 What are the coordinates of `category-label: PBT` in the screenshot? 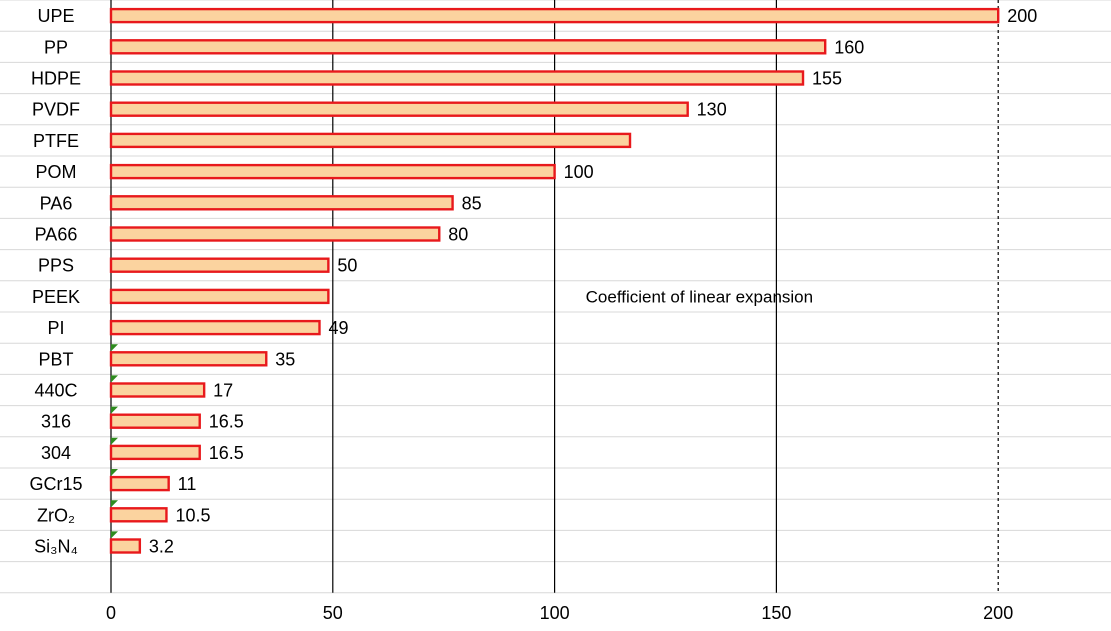 It's located at (55, 359).